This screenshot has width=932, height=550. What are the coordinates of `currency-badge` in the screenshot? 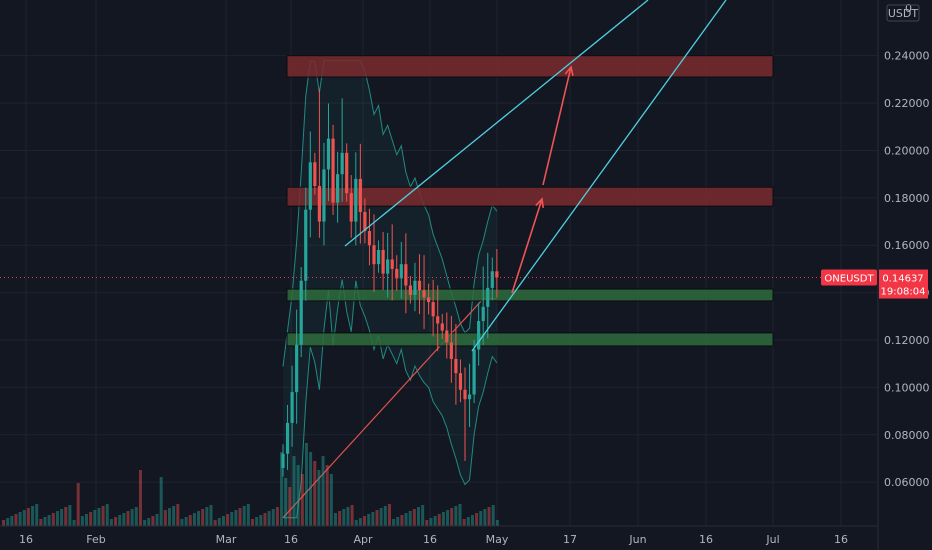 It's located at (903, 13).